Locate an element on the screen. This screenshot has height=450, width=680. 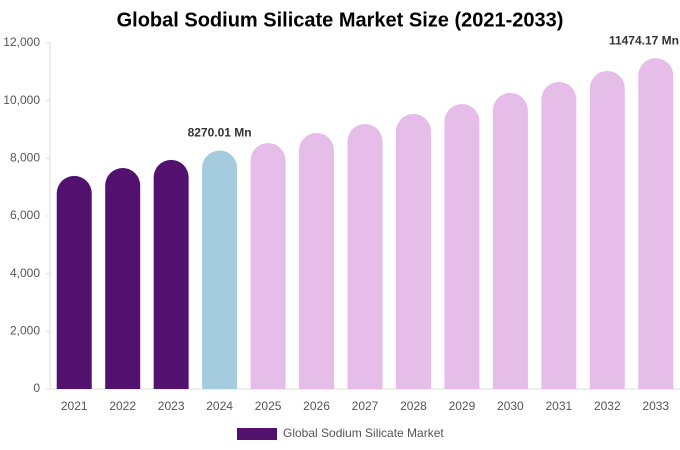
x-tick-label: 2032 is located at coordinates (607, 406).